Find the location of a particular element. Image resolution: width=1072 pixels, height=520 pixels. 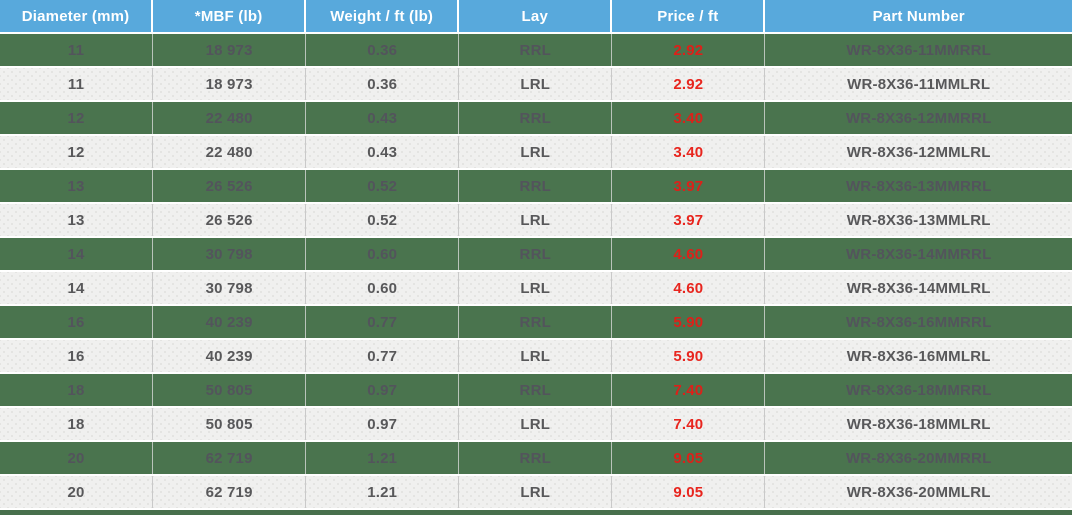

table-row: 14 30 798 0.60 LRL 4.60 WR-8X36-14MMLRL is located at coordinates (536, 288).